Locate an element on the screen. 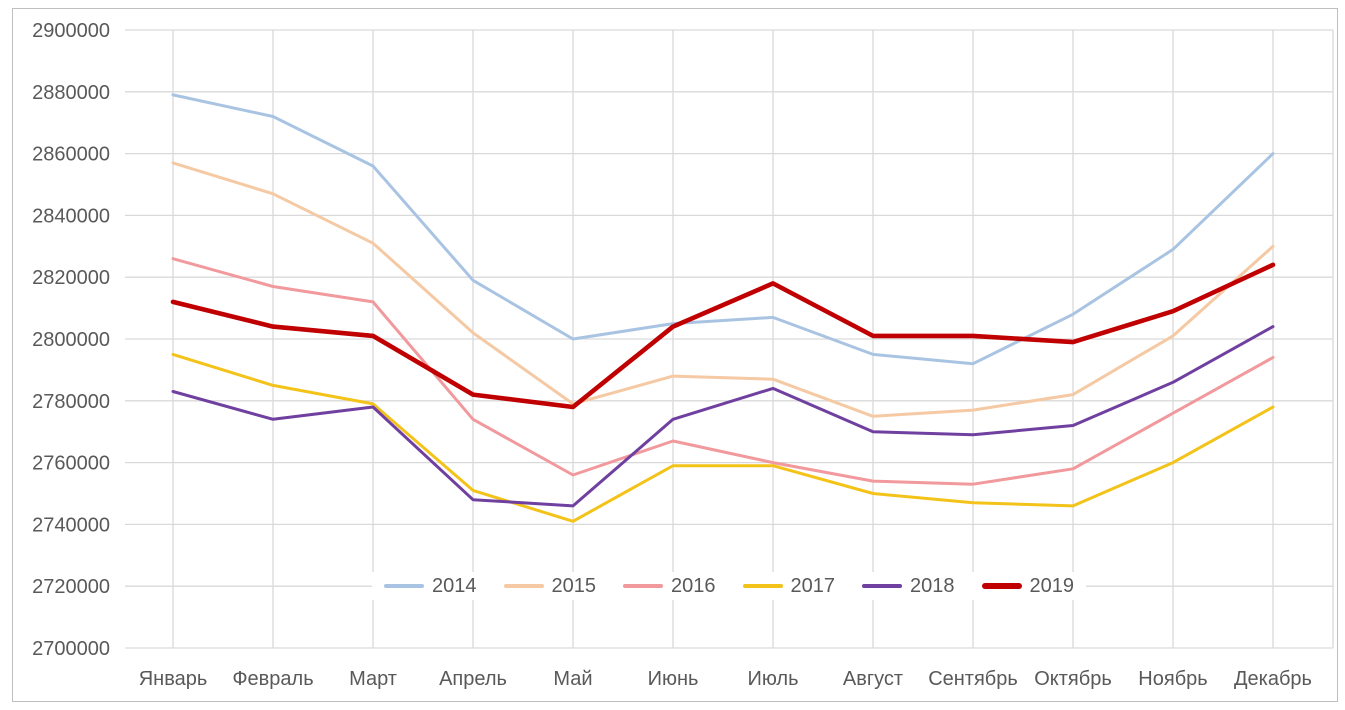 The width and height of the screenshot is (1345, 710). legend-swatch-2019 is located at coordinates (1001, 586).